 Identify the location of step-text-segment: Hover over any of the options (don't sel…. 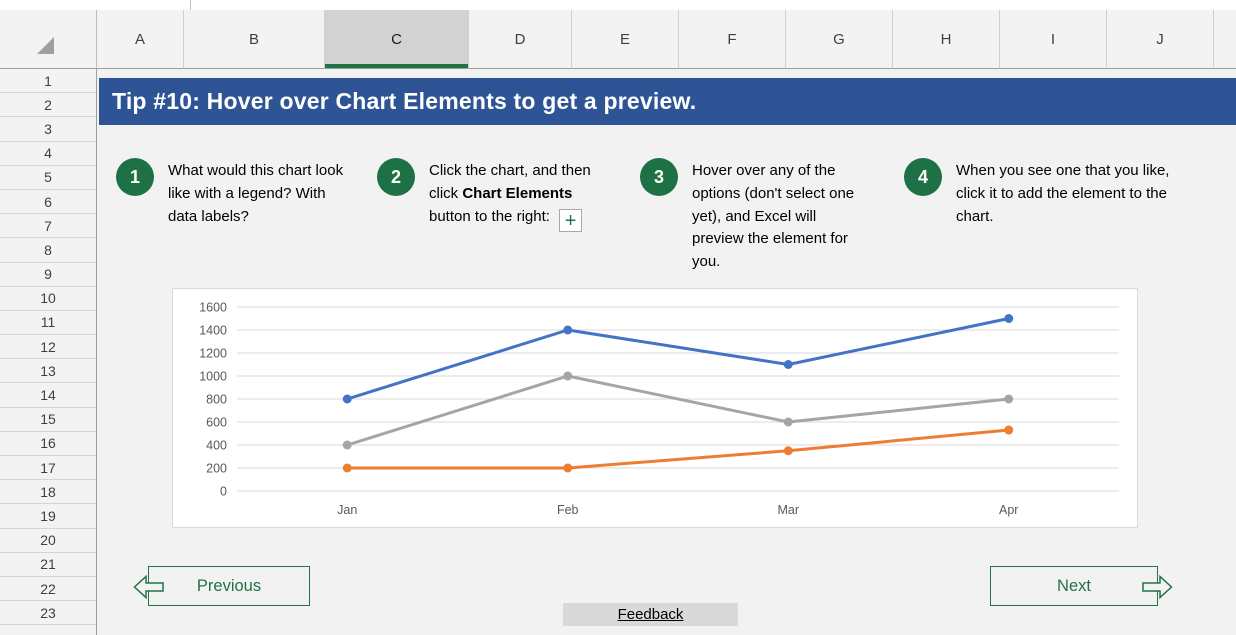
(773, 216).